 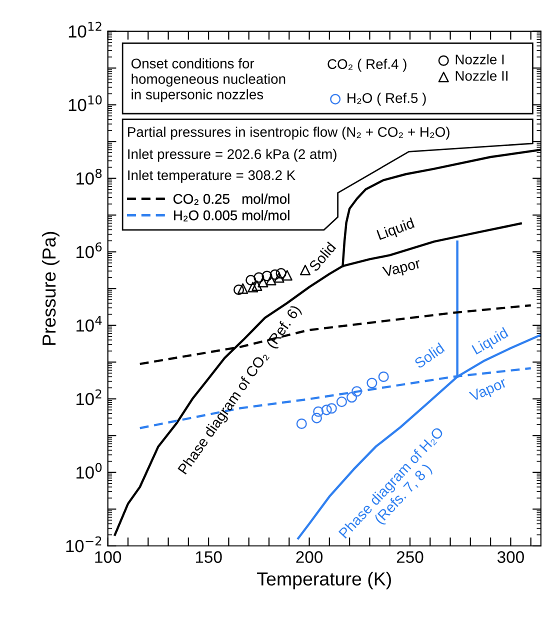 I want to click on legend-label: H₂O ( Ref.5 ), so click(x=387, y=99).